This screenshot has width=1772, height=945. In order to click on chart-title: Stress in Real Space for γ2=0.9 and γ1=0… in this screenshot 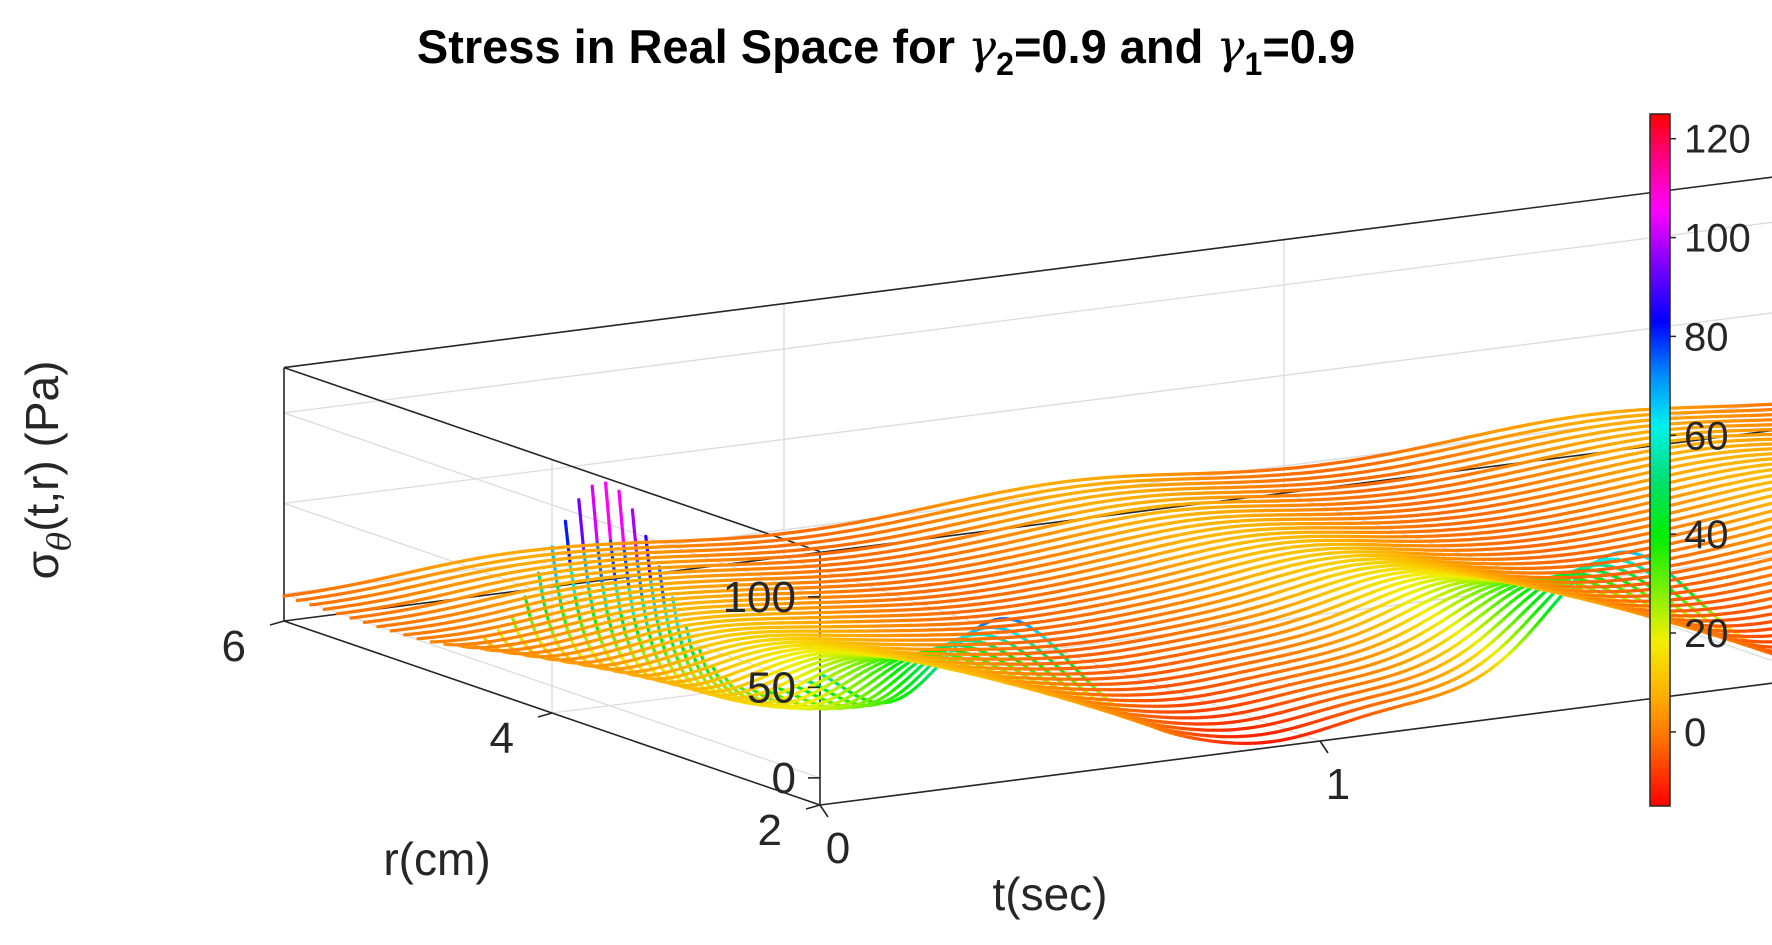, I will do `click(886, 51)`.